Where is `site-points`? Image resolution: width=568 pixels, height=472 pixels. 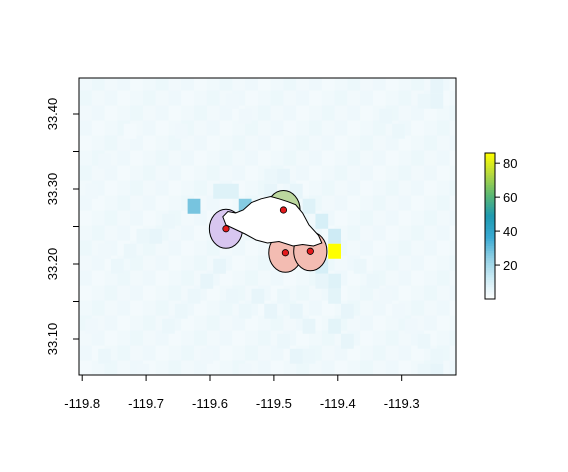
site-points is located at coordinates (268, 231).